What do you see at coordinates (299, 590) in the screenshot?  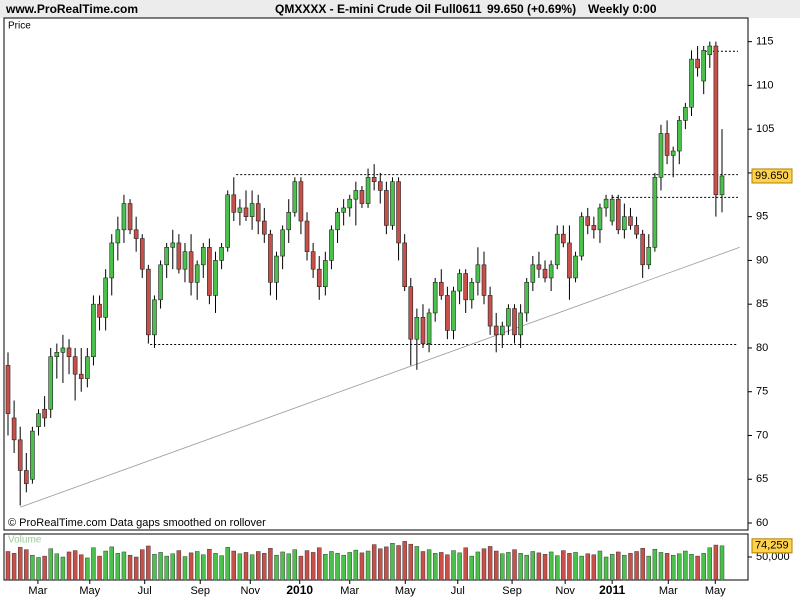 I see `x-tick-label: 2010` at bounding box center [299, 590].